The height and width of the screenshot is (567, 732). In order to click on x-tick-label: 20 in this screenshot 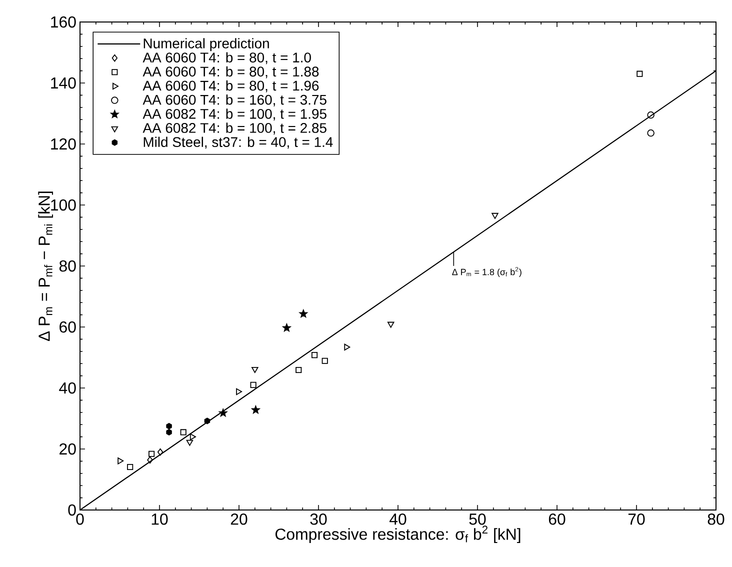, I will do `click(239, 519)`.